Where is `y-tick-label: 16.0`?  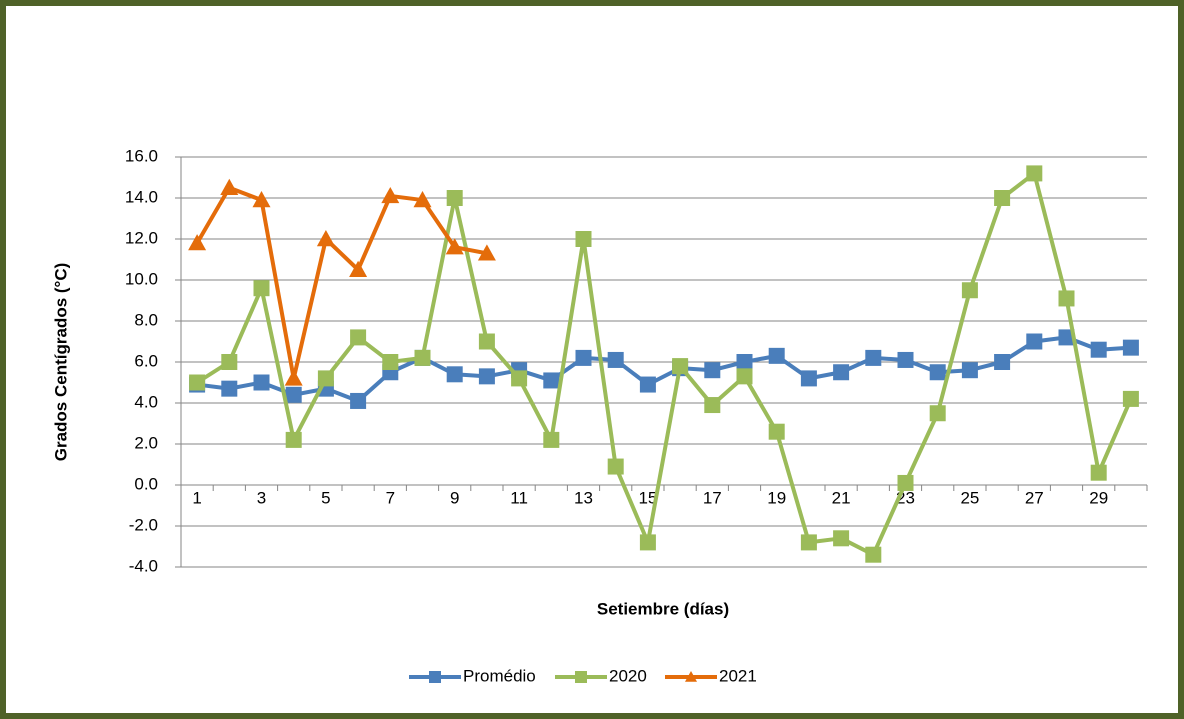
y-tick-label: 16.0 is located at coordinates (141, 155).